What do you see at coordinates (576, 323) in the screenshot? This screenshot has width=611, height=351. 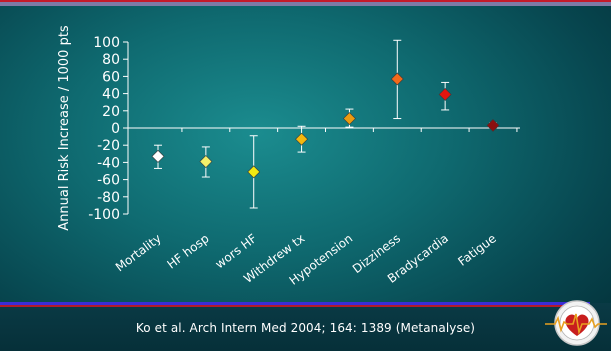 I see `heart-ecg-logo-icon` at bounding box center [576, 323].